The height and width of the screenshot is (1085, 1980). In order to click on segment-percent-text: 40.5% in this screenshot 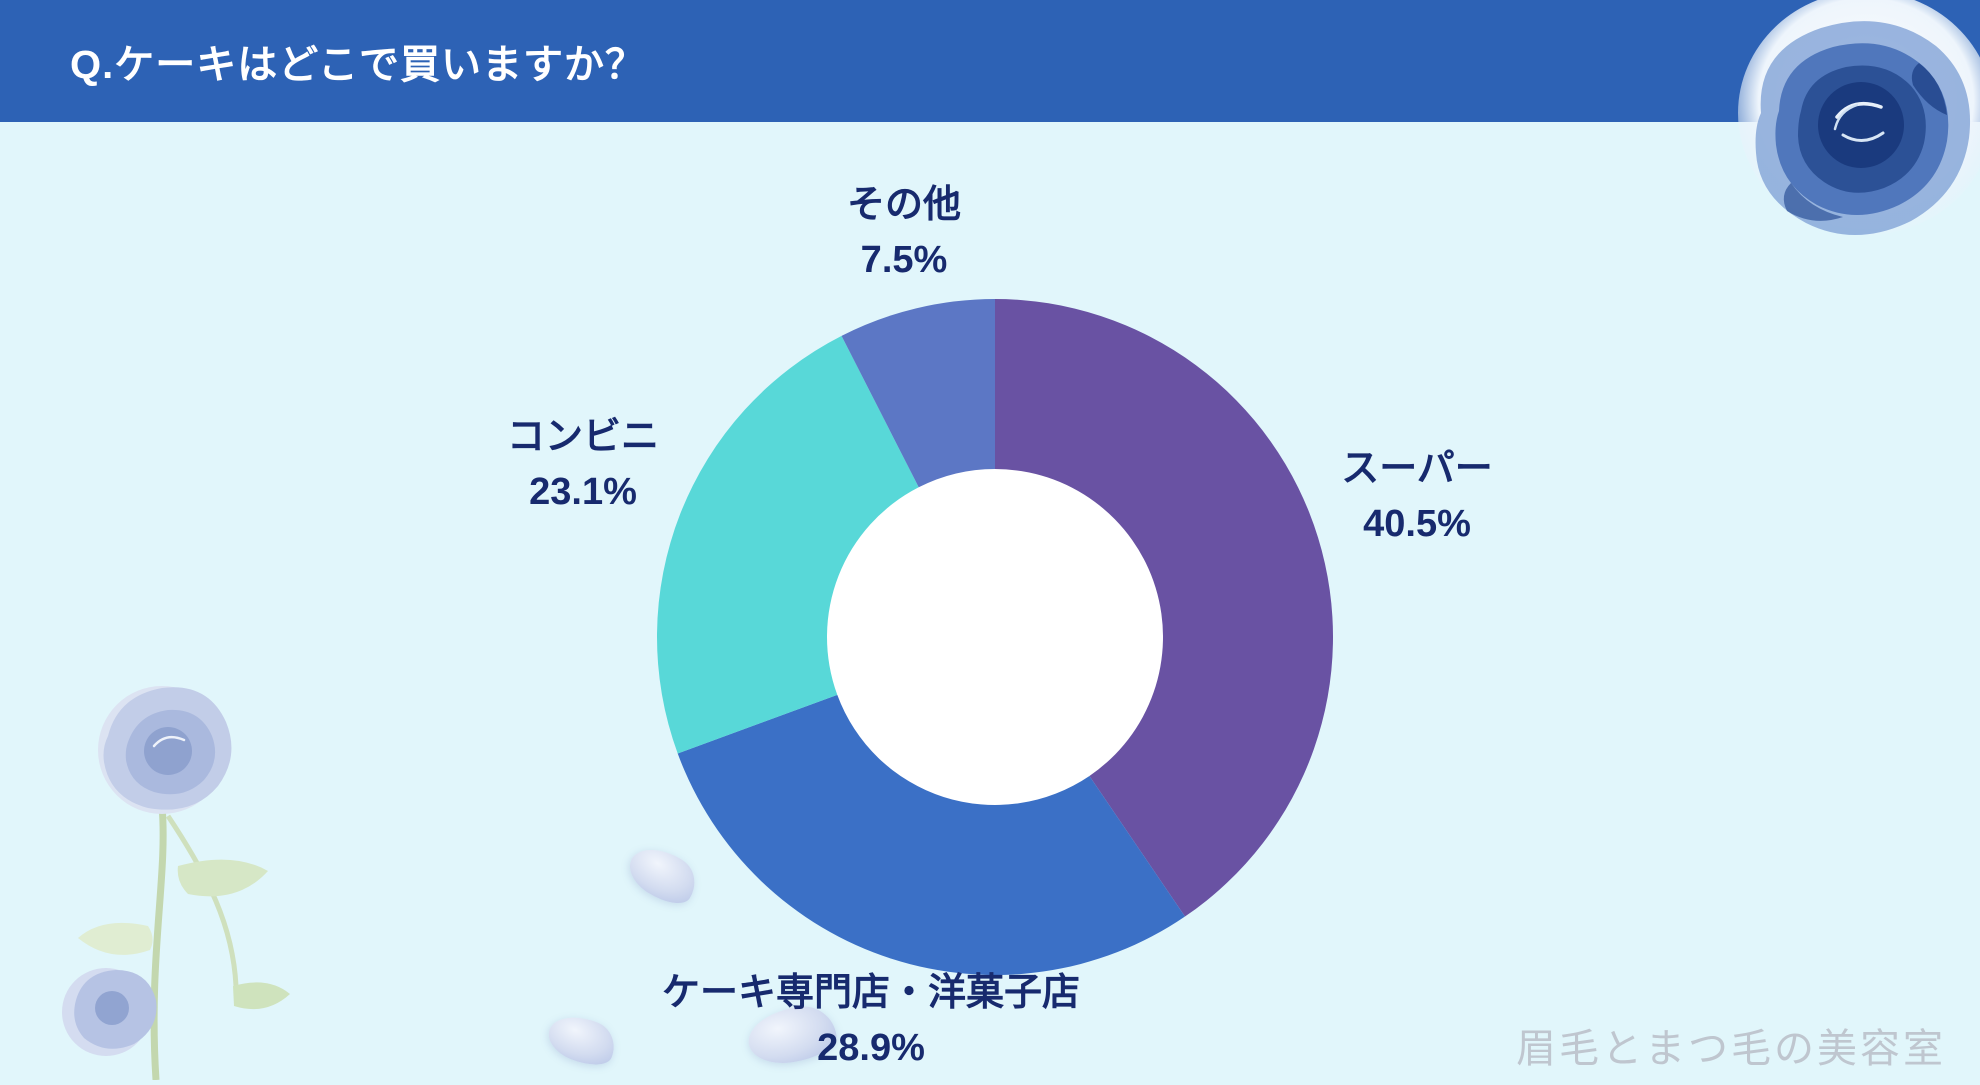, I will do `click(1417, 524)`.